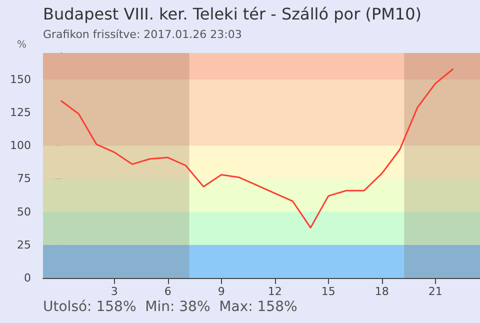 The width and height of the screenshot is (480, 323). Describe the element at coordinates (435, 291) in the screenshot. I see `x-tick-label: 21` at that location.